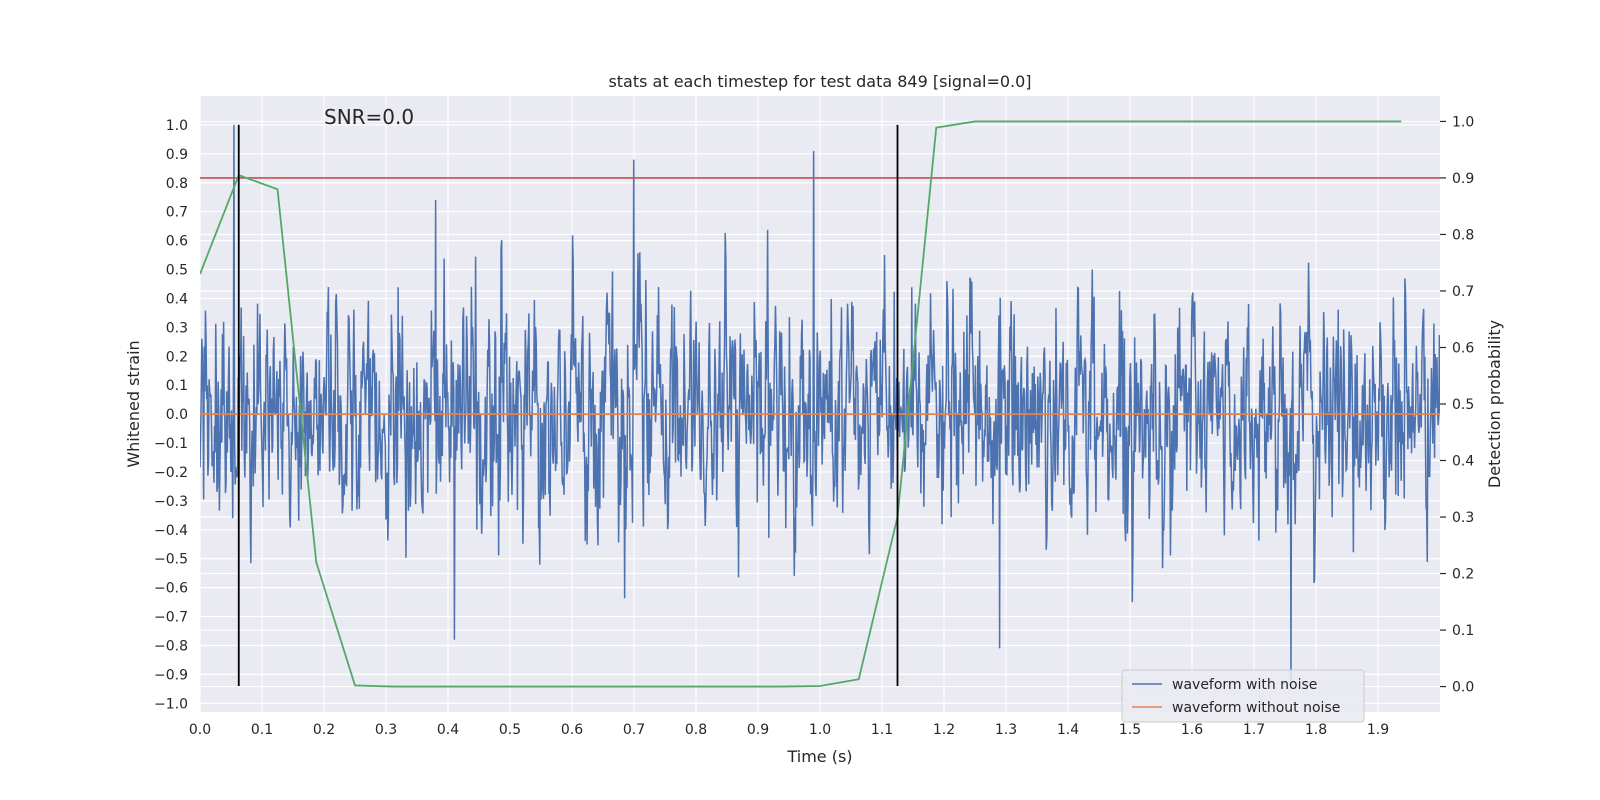  Describe the element at coordinates (1463, 405) in the screenshot. I see `y-right-tick-label: 0.5` at that location.